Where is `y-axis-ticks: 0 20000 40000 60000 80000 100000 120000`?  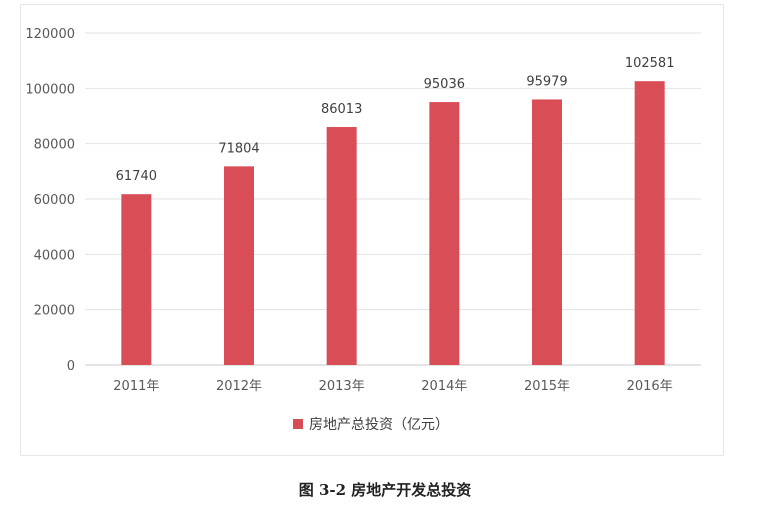 y-axis-ticks: 0 20000 40000 60000 80000 100000 120000 is located at coordinates (50, 200).